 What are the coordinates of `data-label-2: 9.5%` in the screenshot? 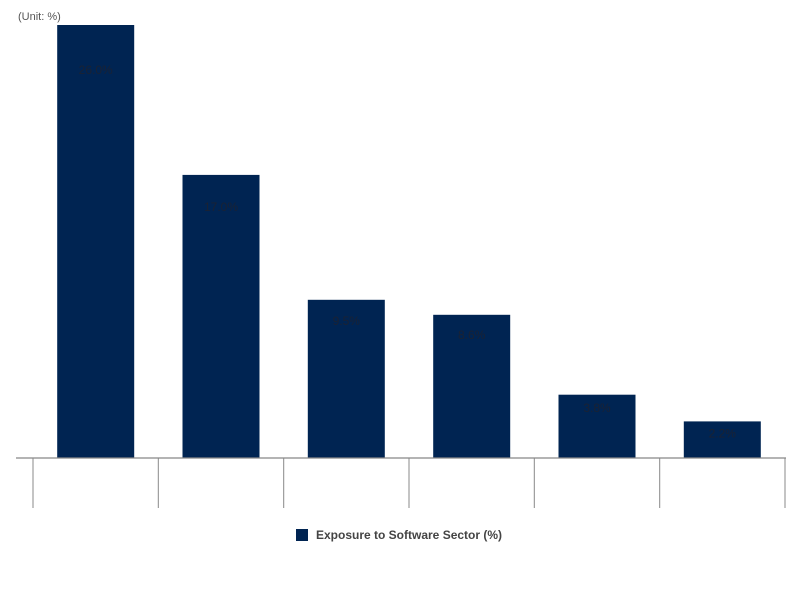 It's located at (347, 321).